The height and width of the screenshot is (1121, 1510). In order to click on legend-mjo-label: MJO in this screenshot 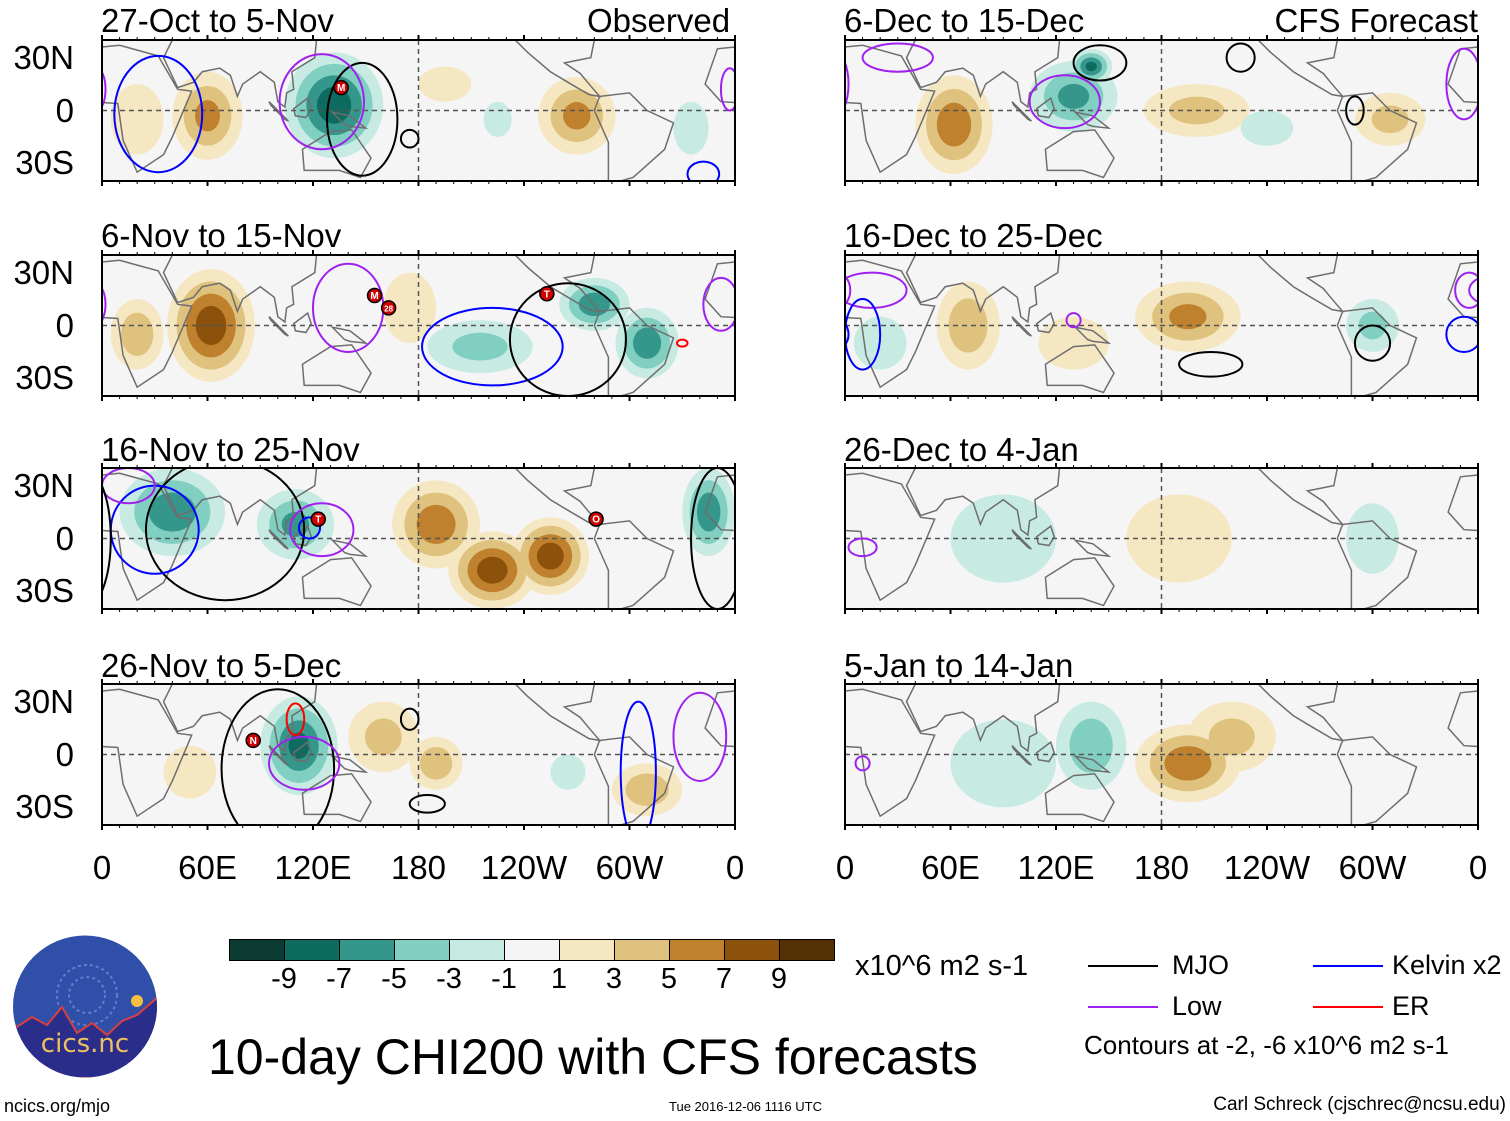, I will do `click(1200, 965)`.